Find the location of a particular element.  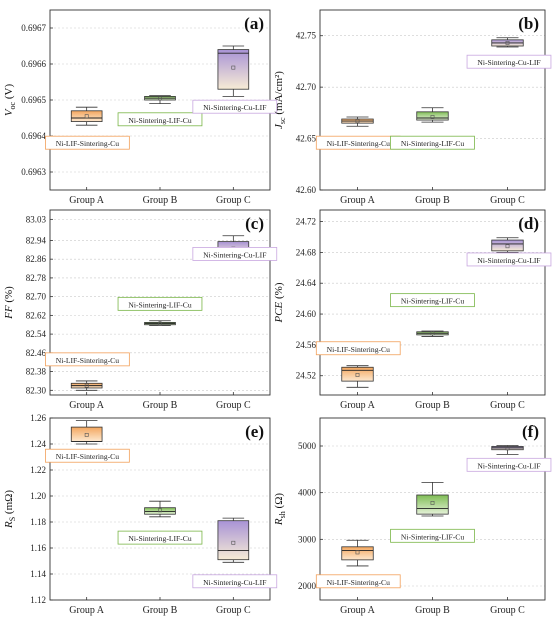

y-tick-label: 1.22 is located at coordinates (38, 470).